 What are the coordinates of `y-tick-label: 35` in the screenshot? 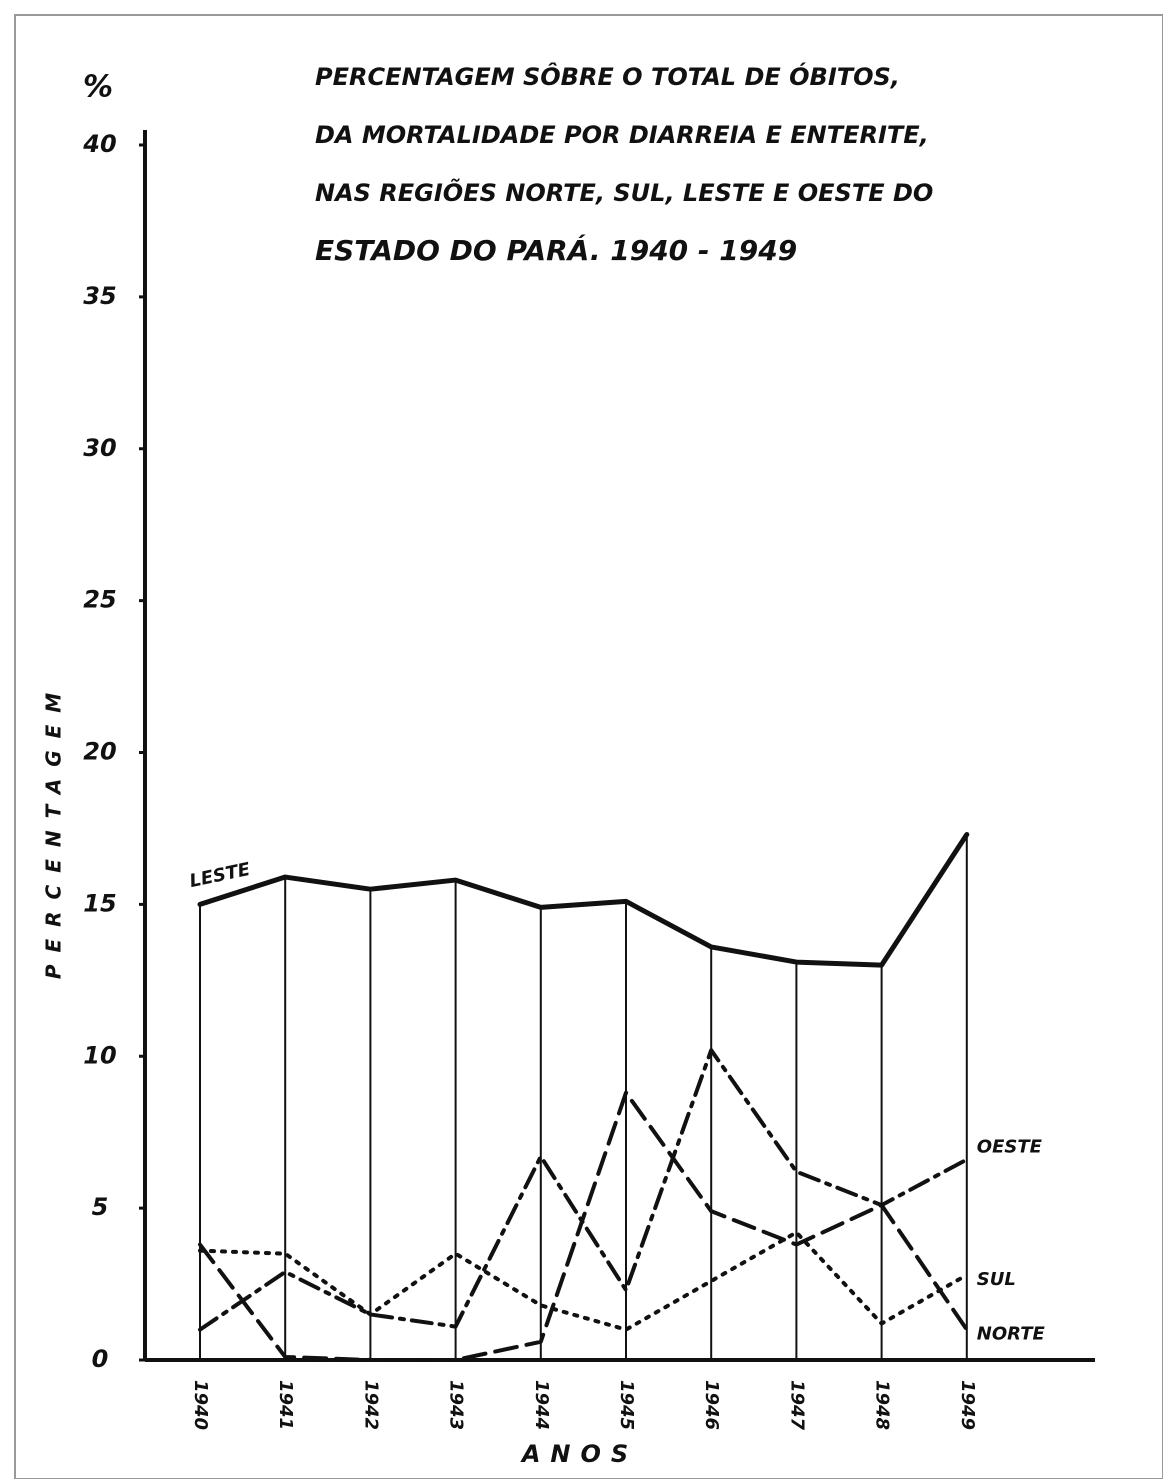 It's located at (99, 296).